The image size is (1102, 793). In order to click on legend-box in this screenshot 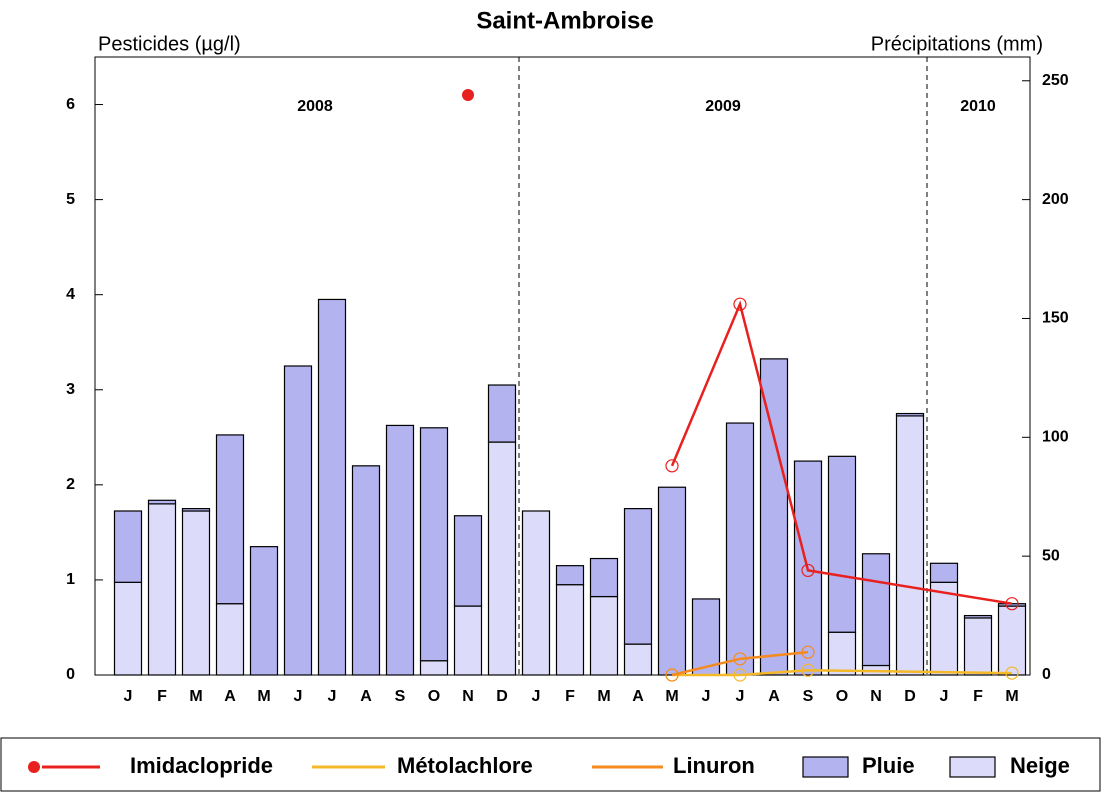, I will do `click(550, 764)`.